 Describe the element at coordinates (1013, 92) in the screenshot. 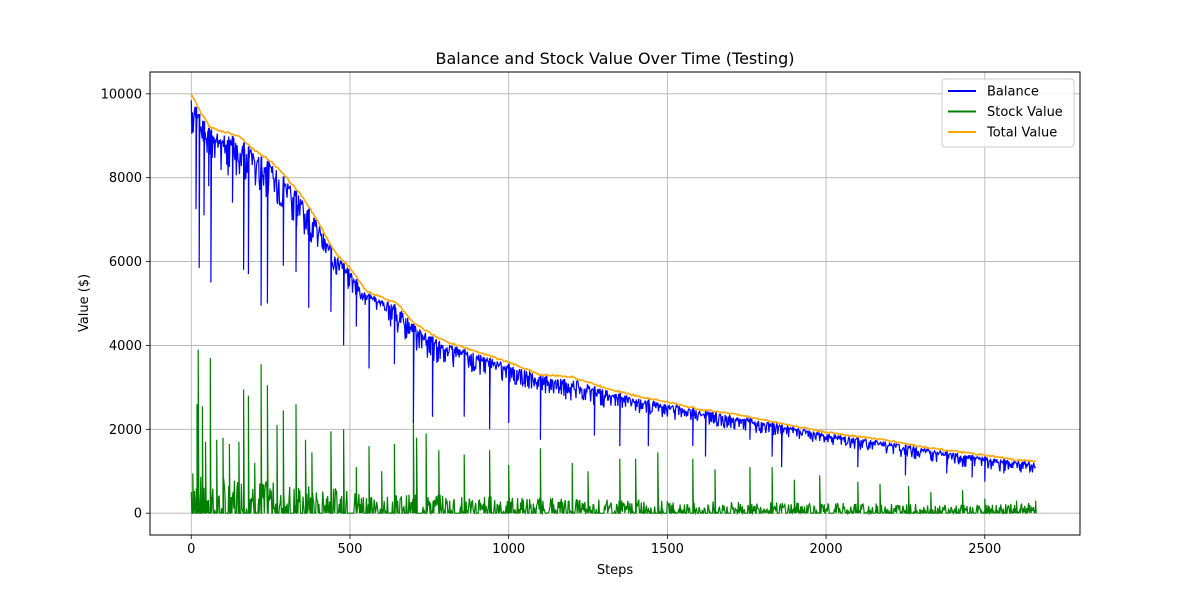

I see `legend-label: Balance` at that location.